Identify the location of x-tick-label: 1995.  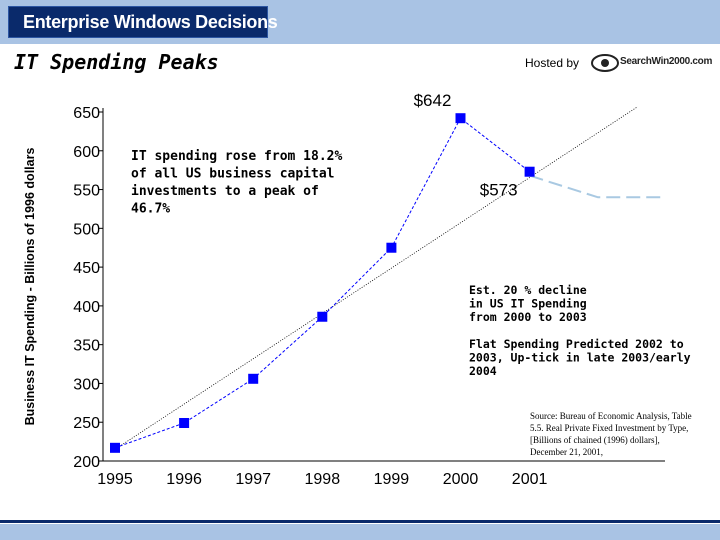
(115, 479).